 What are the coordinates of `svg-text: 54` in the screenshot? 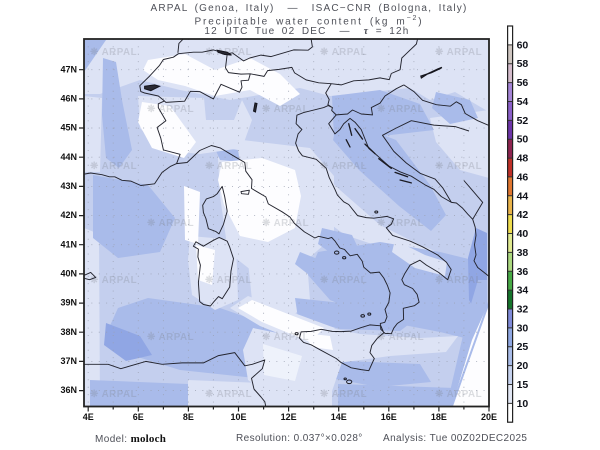 It's located at (523, 102).